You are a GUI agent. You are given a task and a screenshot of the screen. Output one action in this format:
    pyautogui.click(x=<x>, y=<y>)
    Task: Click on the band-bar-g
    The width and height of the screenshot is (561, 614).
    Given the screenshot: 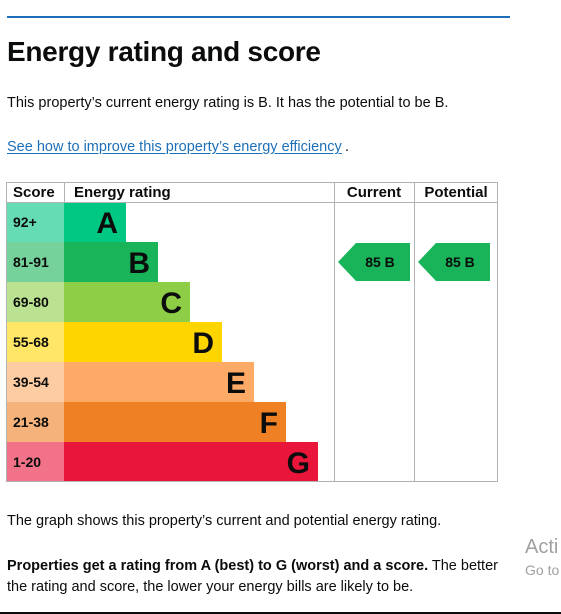 What is the action you would take?
    pyautogui.click(x=191, y=462)
    